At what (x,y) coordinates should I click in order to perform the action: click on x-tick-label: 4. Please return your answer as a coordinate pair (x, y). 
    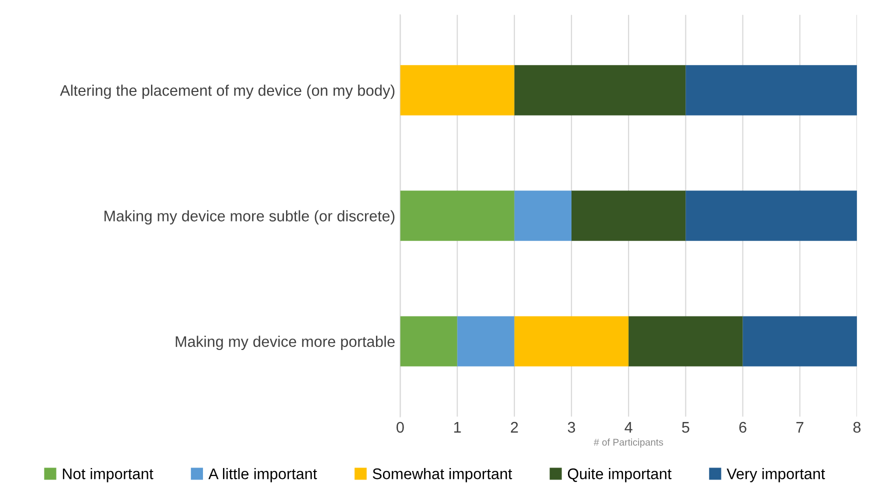
    Looking at the image, I should click on (628, 427).